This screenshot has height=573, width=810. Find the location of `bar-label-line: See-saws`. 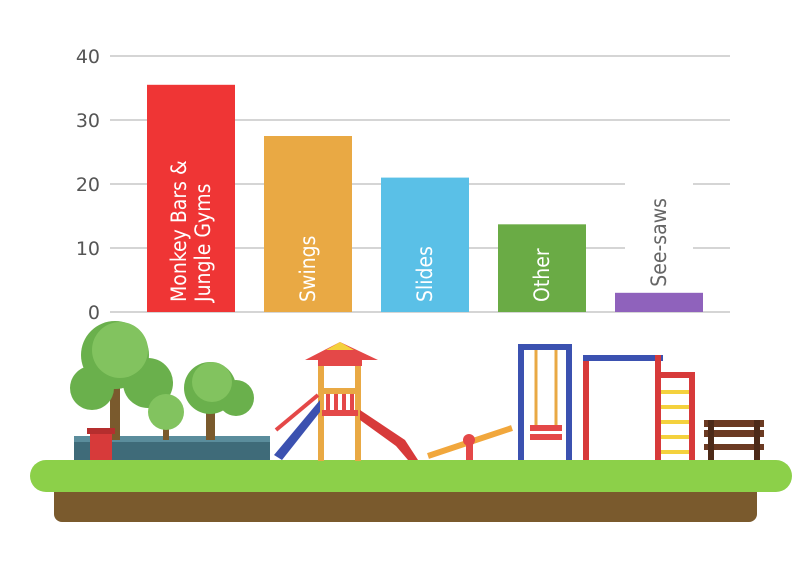

bar-label-line: See-saws is located at coordinates (659, 242).